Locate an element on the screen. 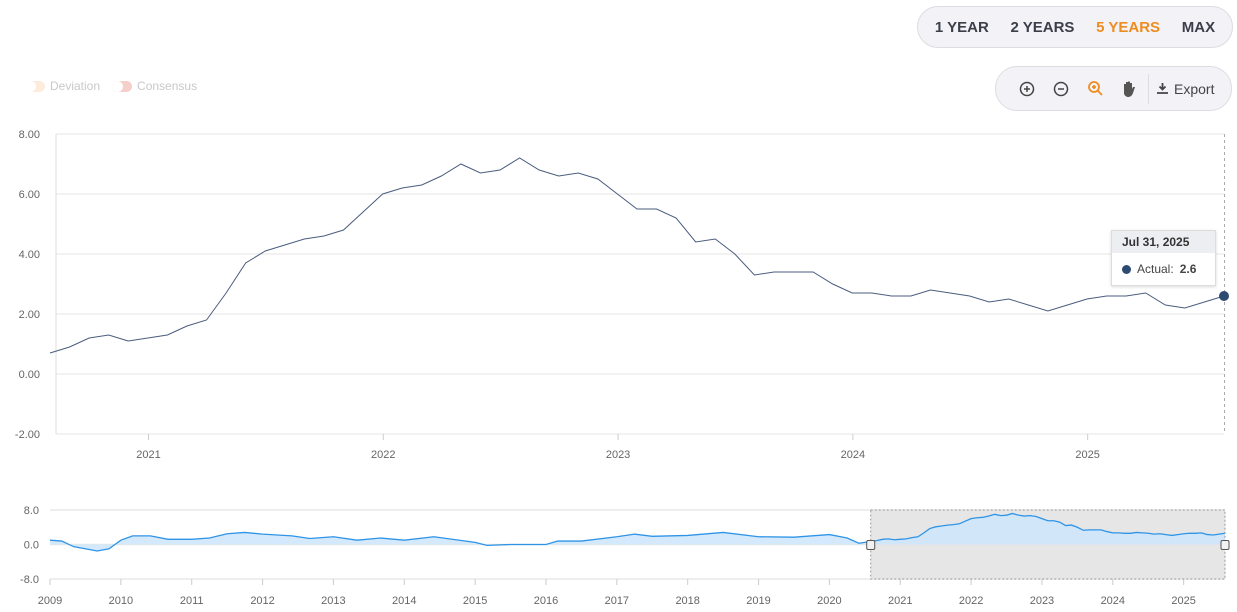  hover-marker is located at coordinates (1224, 296).